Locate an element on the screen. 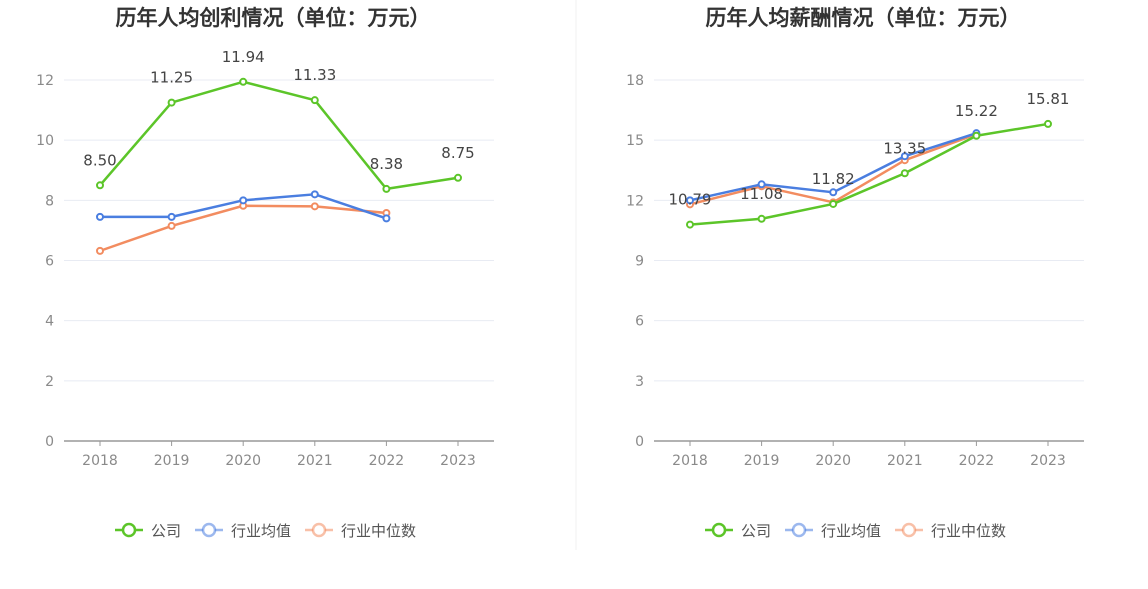 The width and height of the screenshot is (1148, 589). y-tick-label: 8 is located at coordinates (49, 201).